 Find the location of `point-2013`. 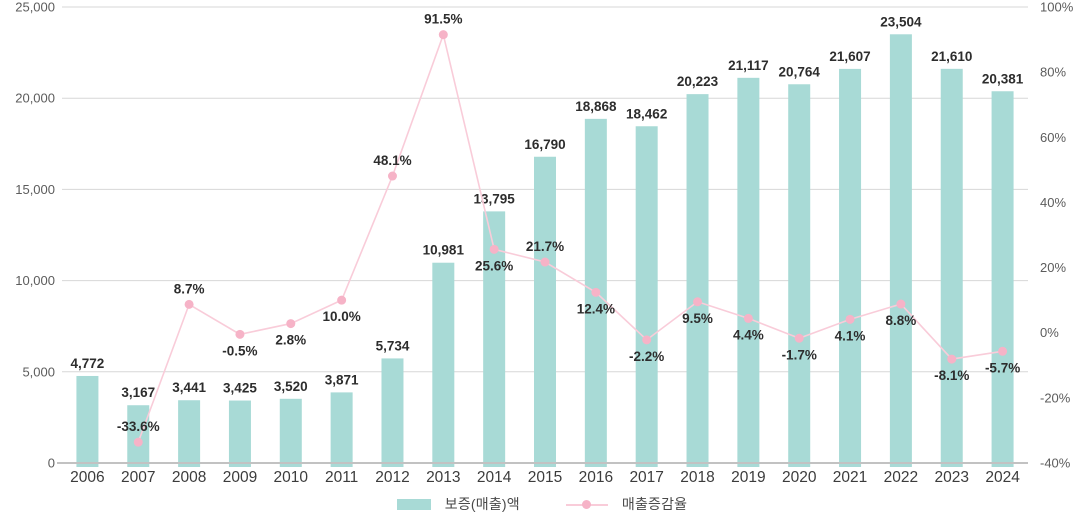

point-2013 is located at coordinates (443, 35).